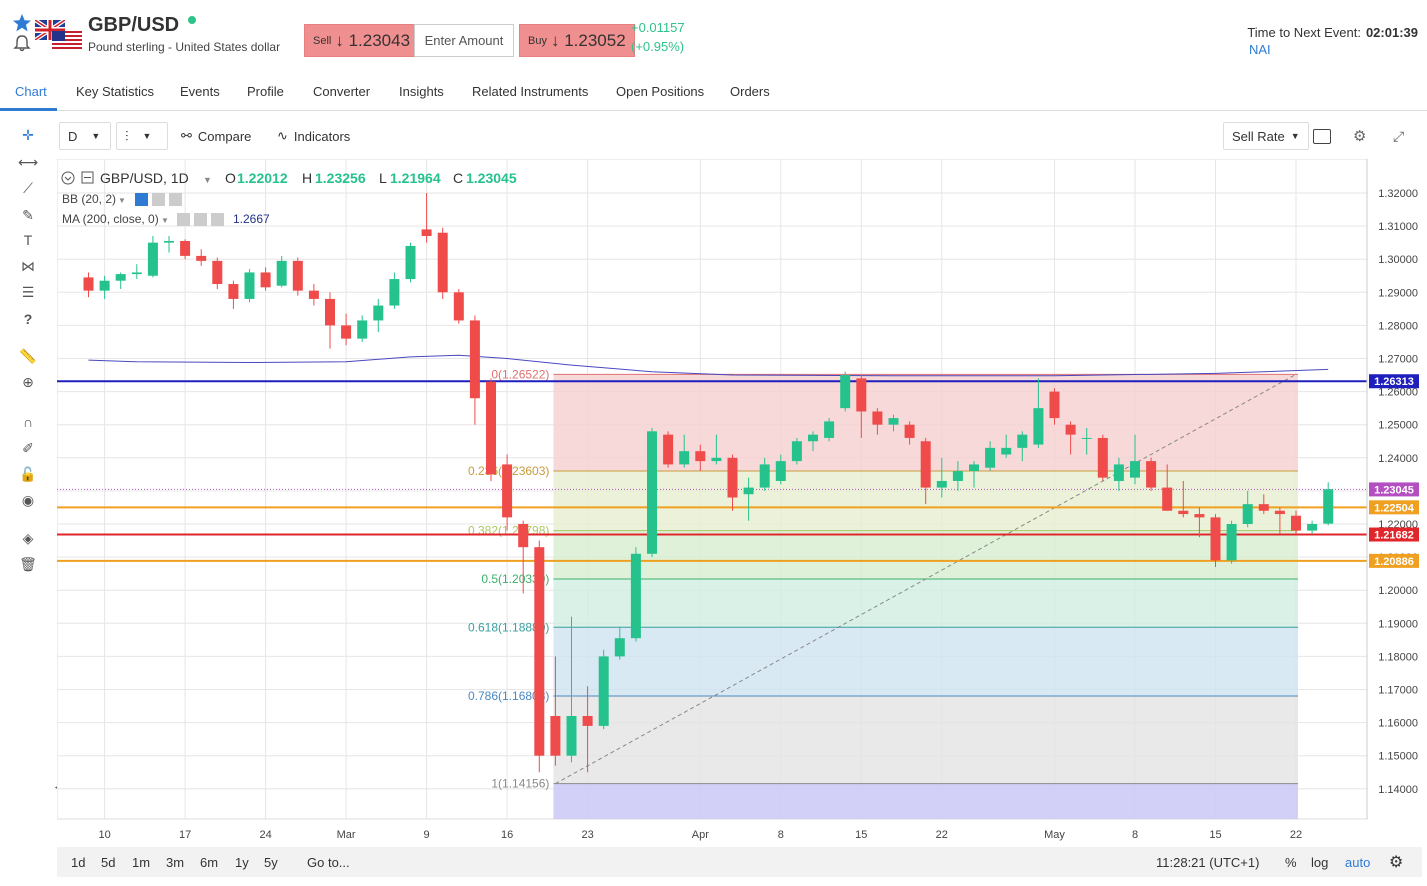 This screenshot has height=886, width=1427. Describe the element at coordinates (209, 862) in the screenshot. I see `range-6m: 6m` at that location.